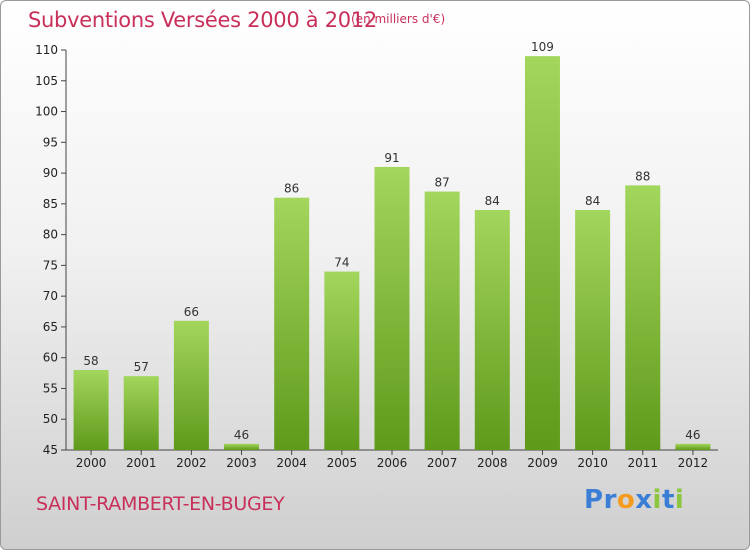 The image size is (750, 550). Describe the element at coordinates (46, 50) in the screenshot. I see `y-tick-label: 110` at that location.